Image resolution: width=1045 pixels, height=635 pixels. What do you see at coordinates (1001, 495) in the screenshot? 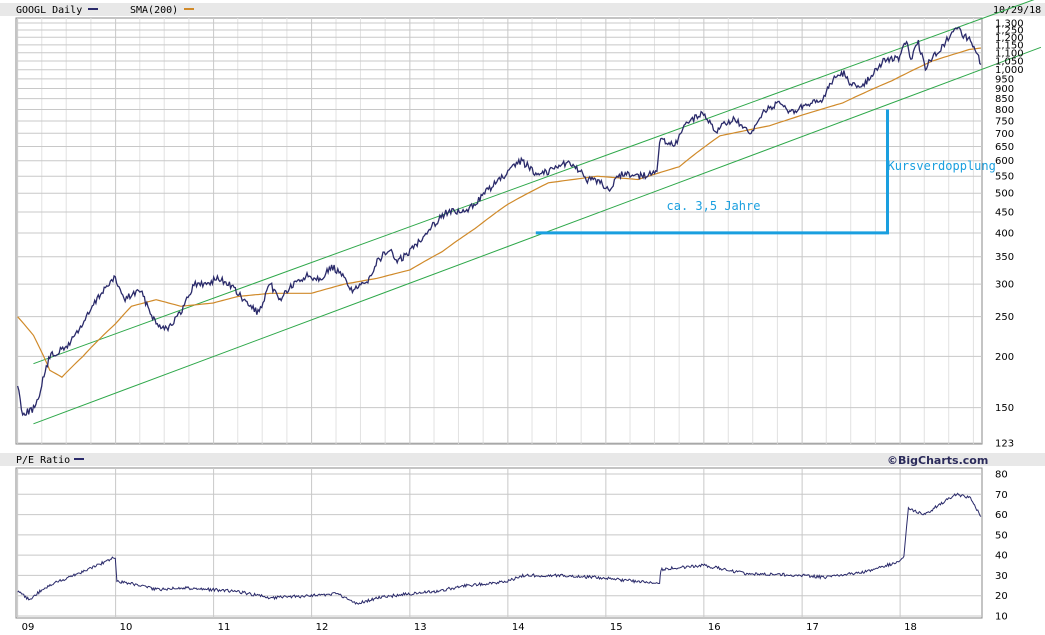
I see `pe-tick-label: 70` at bounding box center [1001, 495].